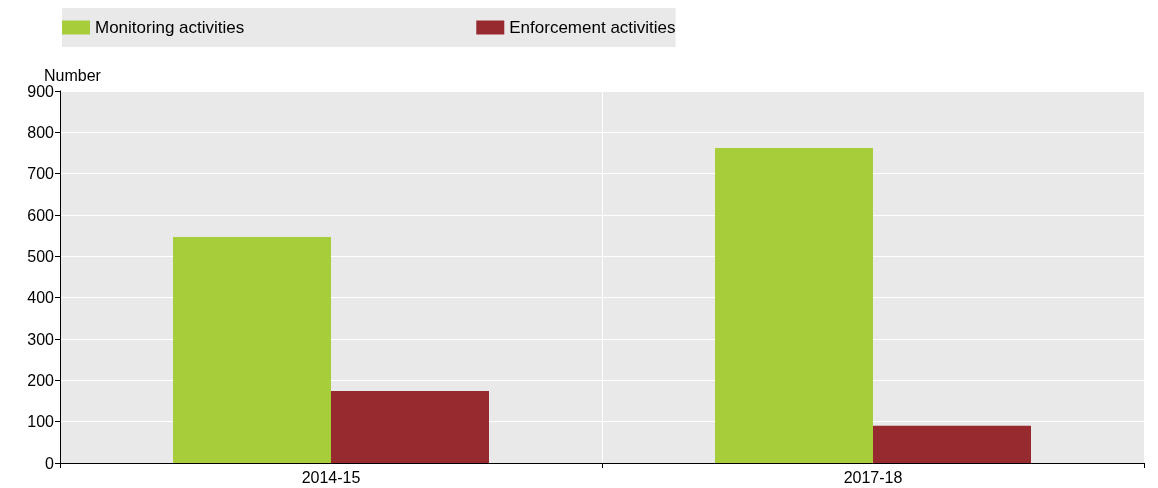 This screenshot has height=488, width=1158. I want to click on x-tick-label: 2014-15, so click(331, 477).